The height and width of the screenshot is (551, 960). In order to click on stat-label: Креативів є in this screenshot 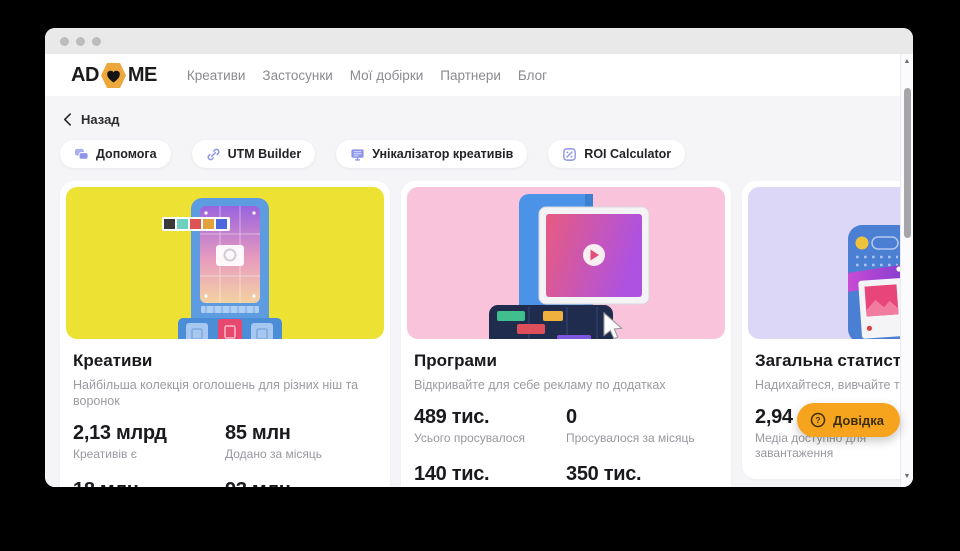, I will do `click(105, 454)`.